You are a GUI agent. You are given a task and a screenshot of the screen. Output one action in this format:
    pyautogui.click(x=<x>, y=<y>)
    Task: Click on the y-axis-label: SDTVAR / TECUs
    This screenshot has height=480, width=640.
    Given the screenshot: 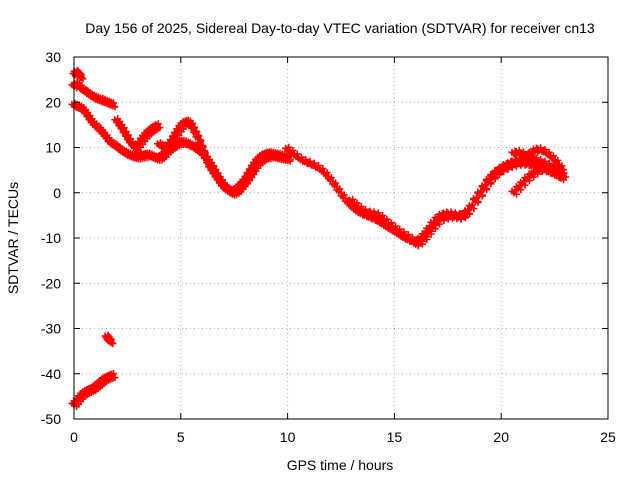 What is the action you would take?
    pyautogui.click(x=13, y=238)
    